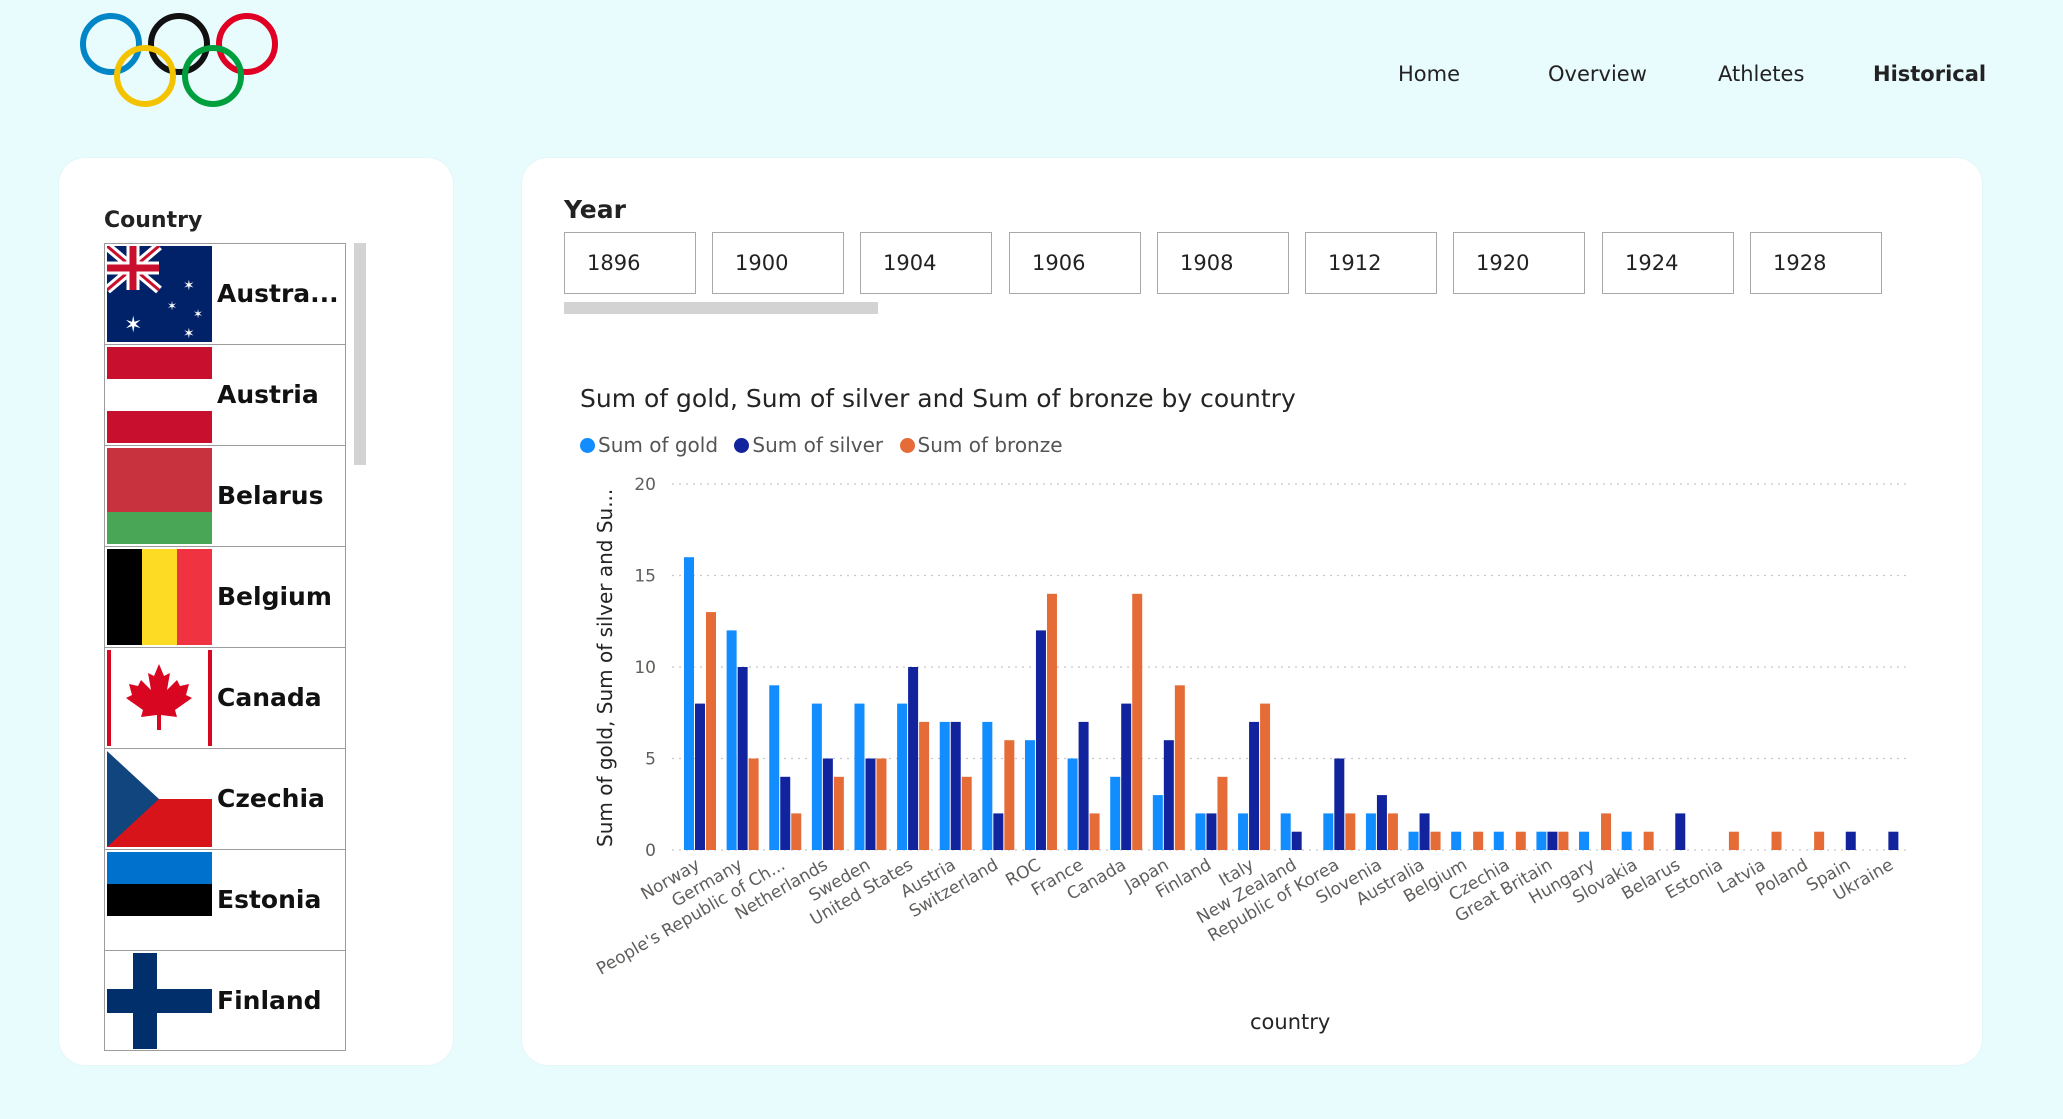  Describe the element at coordinates (630, 263) in the screenshot. I see `year-button-1896: 1896` at that location.